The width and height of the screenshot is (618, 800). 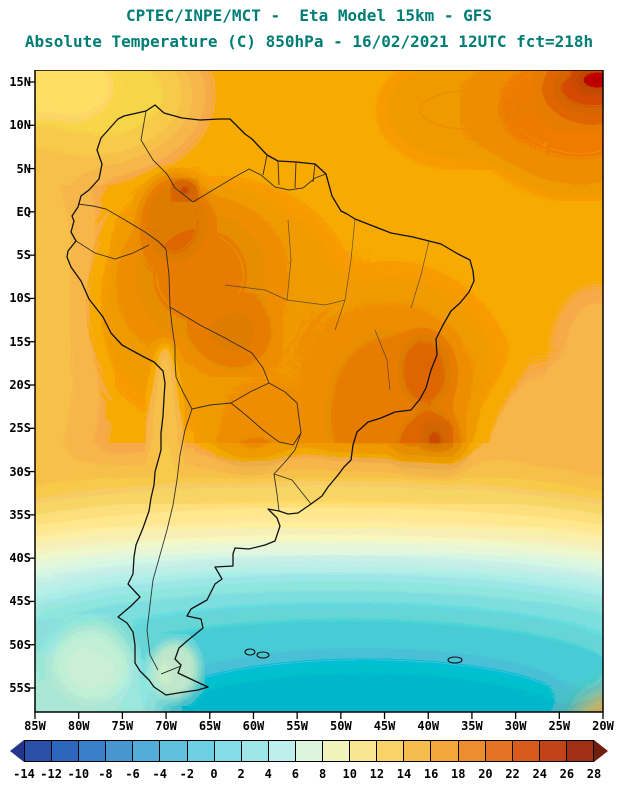 What do you see at coordinates (377, 774) in the screenshot?
I see `colorbar-tick-label: 12` at bounding box center [377, 774].